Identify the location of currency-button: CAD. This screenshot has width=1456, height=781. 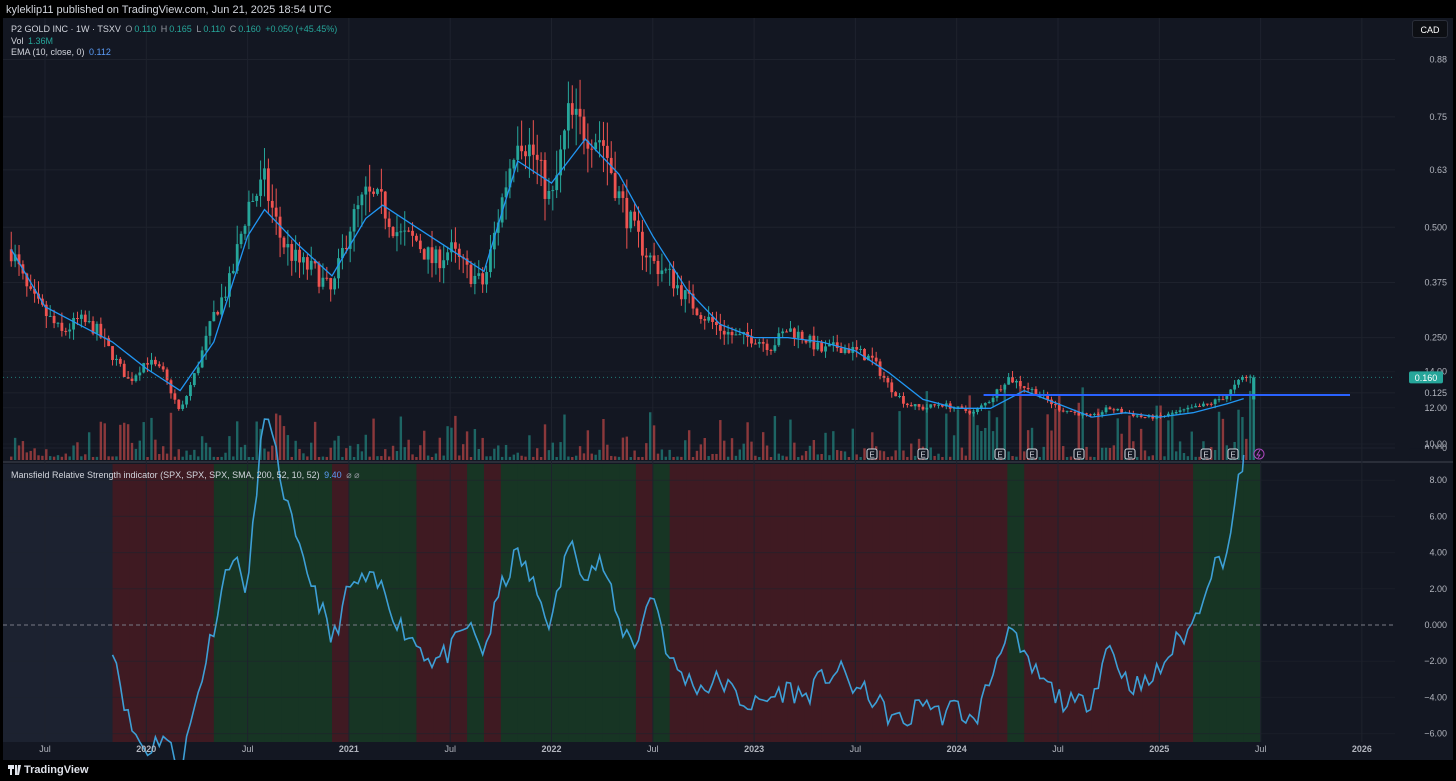
(1430, 29).